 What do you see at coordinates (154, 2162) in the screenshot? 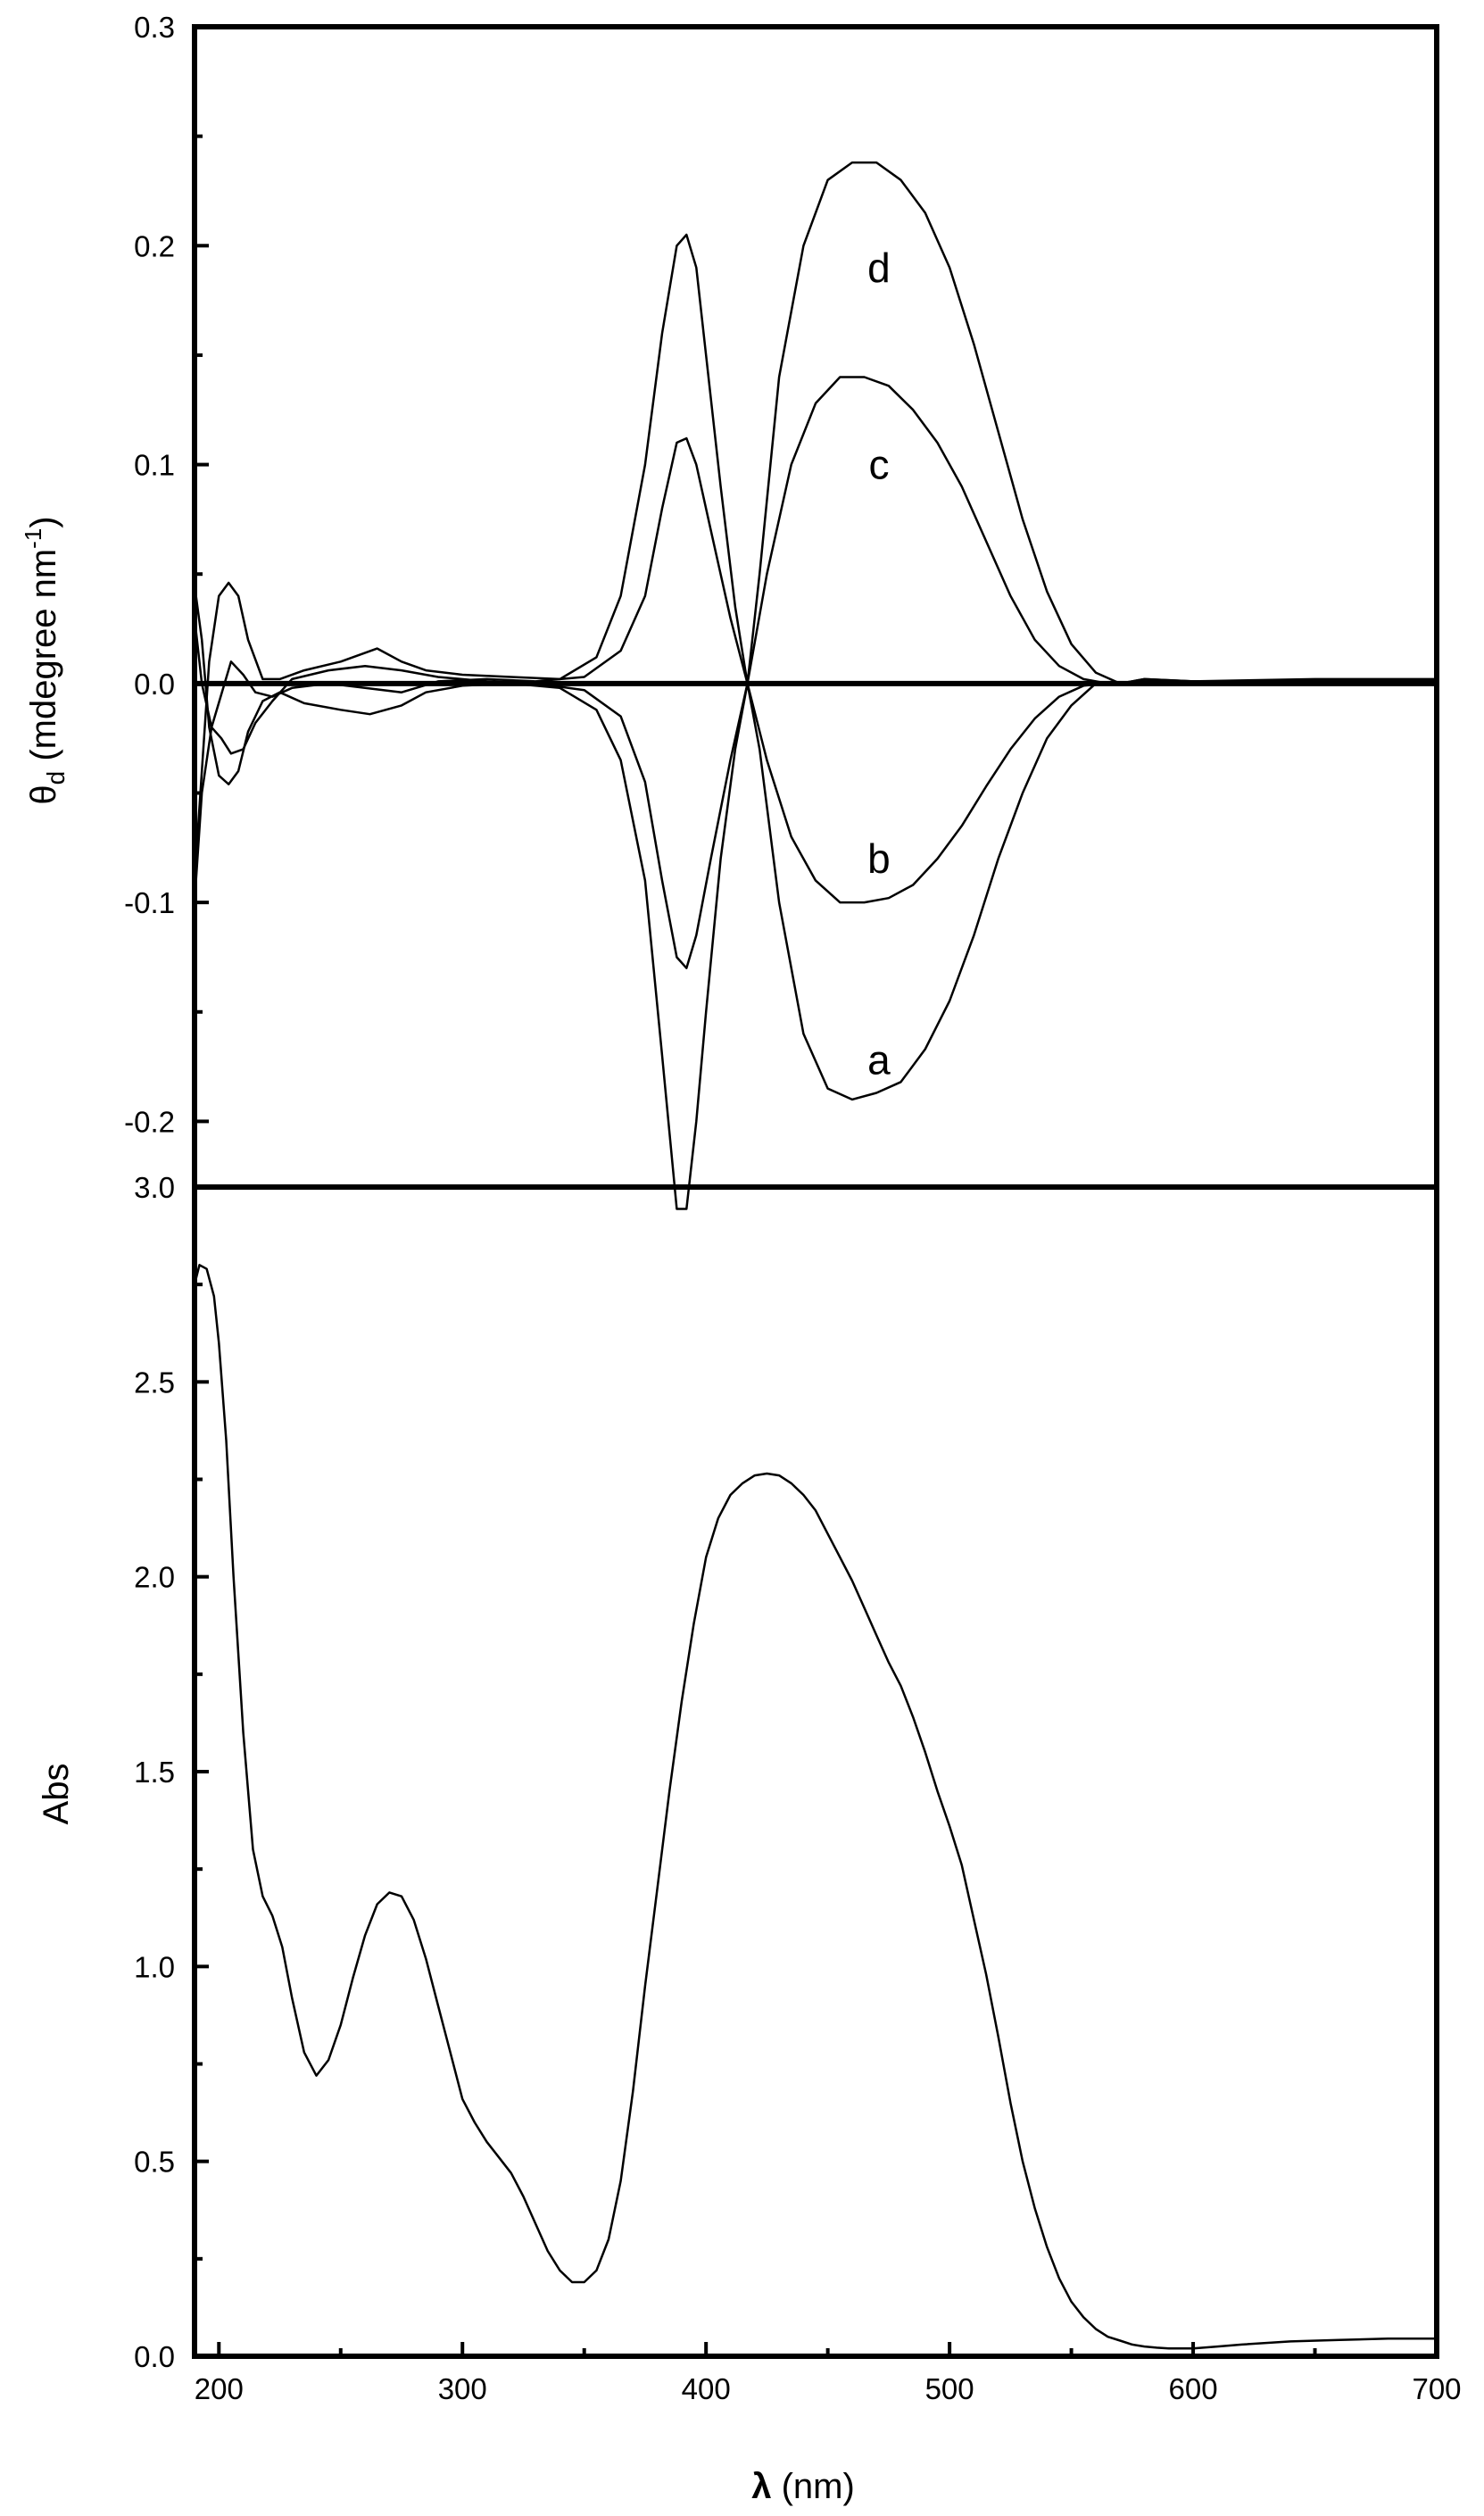
I see `abs-y-tick-label: 0.5` at bounding box center [154, 2162].